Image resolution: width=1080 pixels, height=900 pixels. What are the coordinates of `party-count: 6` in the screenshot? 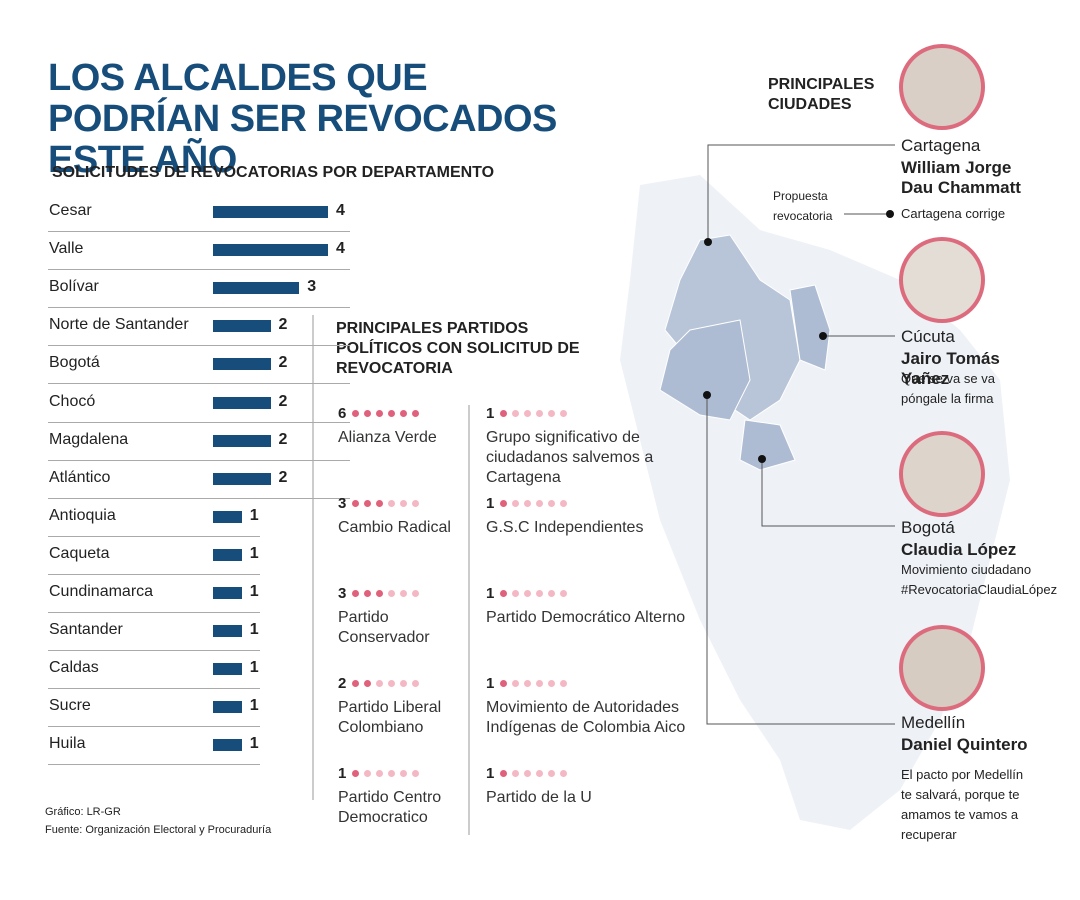 It's located at (342, 413).